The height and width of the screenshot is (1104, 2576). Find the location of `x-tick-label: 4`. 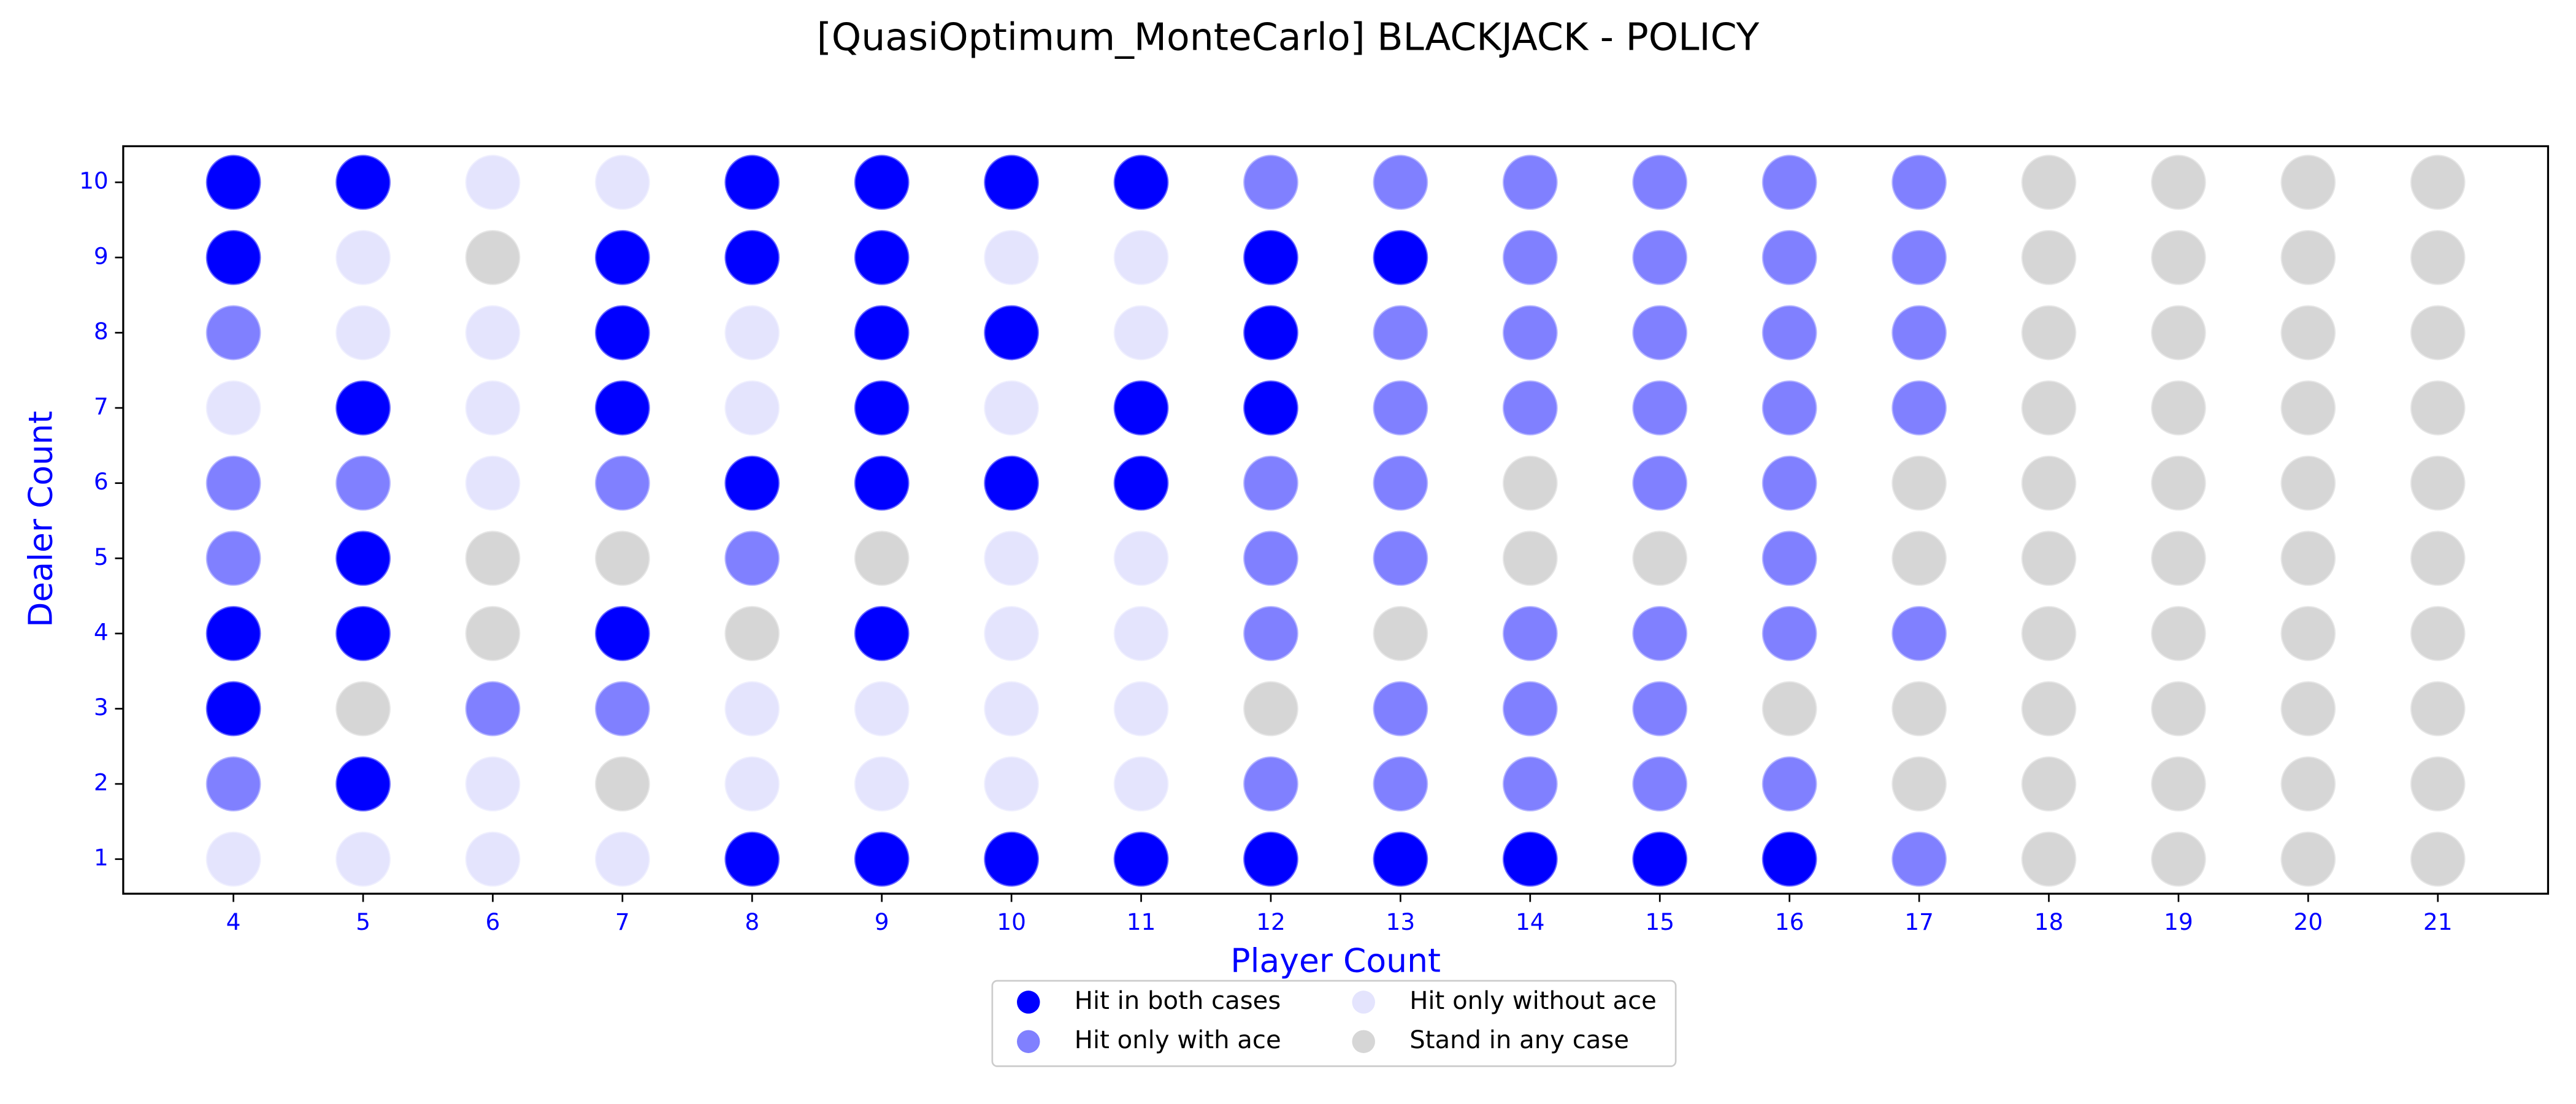

x-tick-label: 4 is located at coordinates (233, 921).